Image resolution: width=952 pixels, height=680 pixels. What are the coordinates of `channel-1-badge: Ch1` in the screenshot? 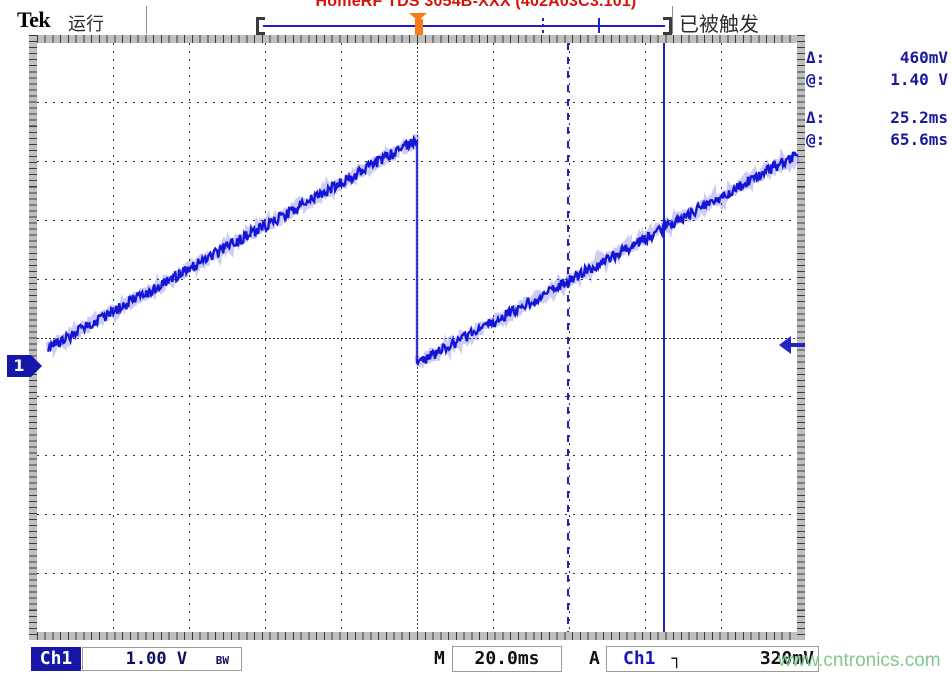 It's located at (56, 659).